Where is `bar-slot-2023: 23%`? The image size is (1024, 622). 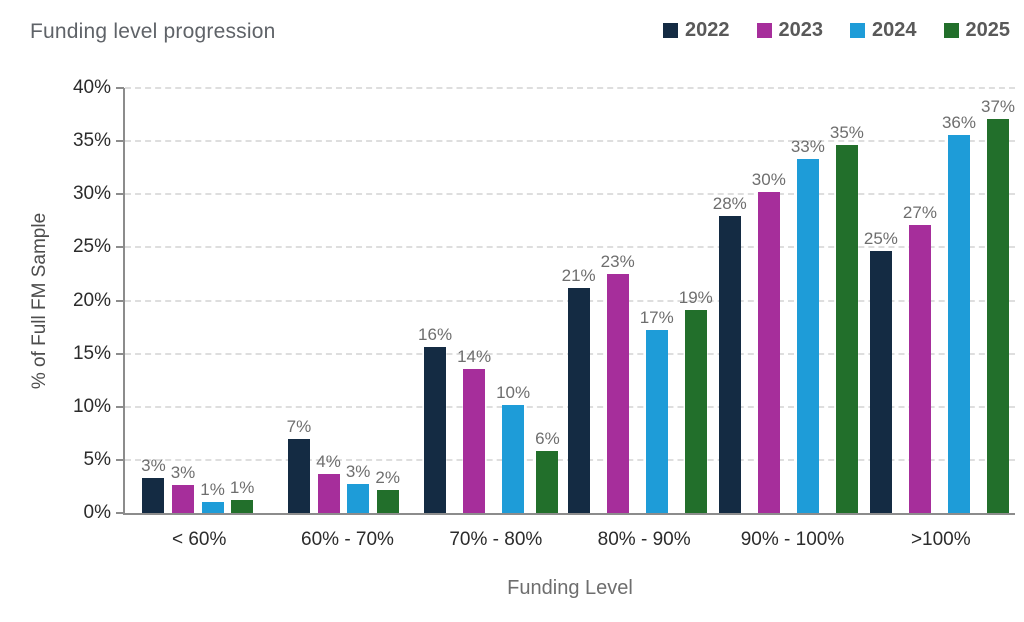 bar-slot-2023: 23% is located at coordinates (618, 300).